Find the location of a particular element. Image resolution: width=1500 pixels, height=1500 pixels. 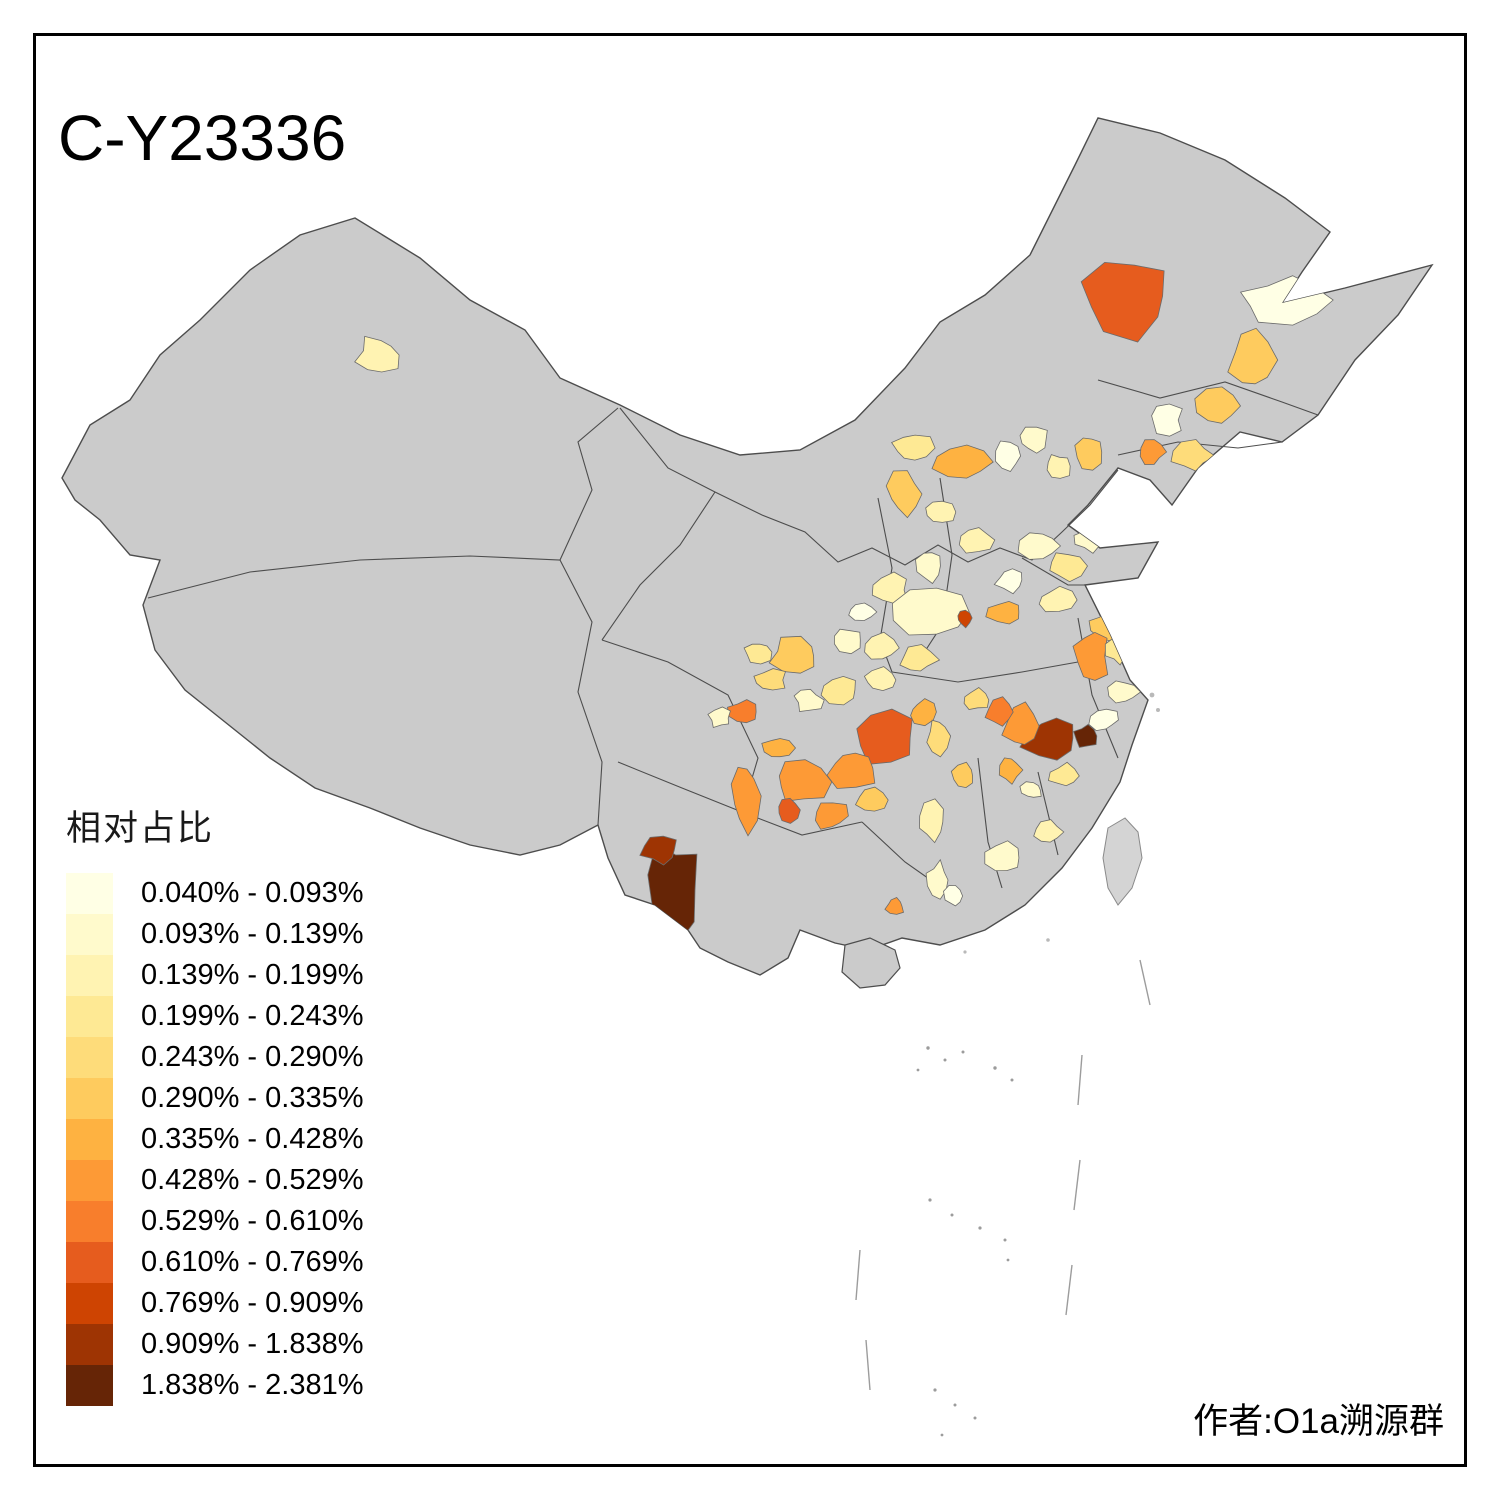

legend-item: 0.769% - 0.909% is located at coordinates (214, 1303).